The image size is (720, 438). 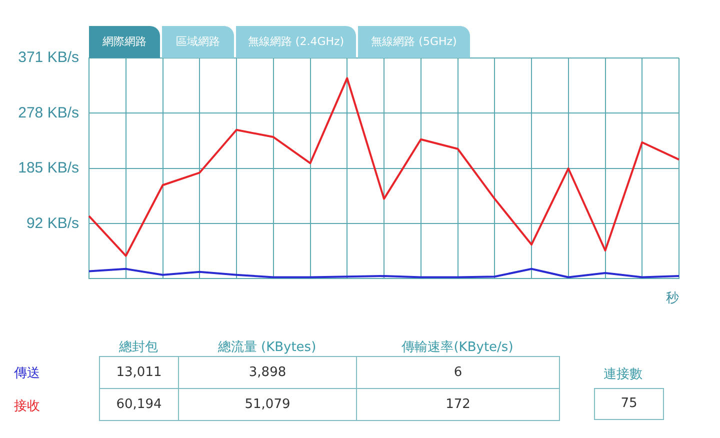 I want to click on text: 連接數, so click(x=623, y=374).